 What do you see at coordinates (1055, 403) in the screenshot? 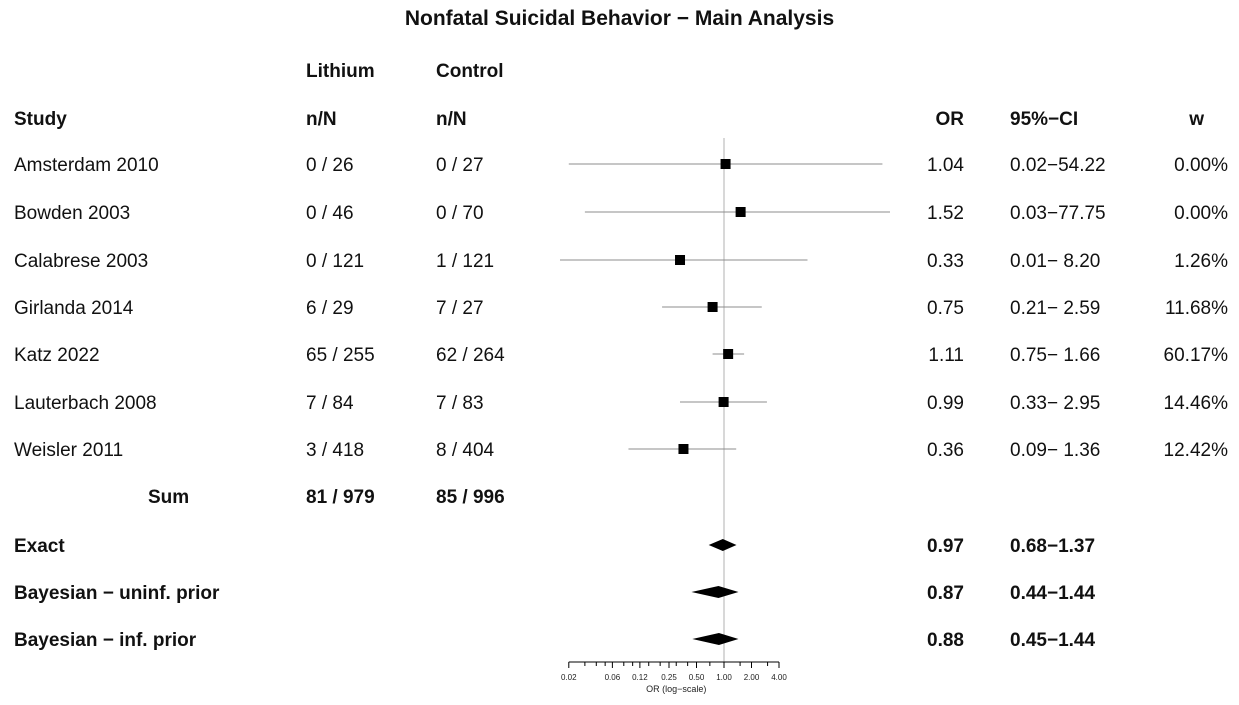
I see `ci-value: 0.33− 2.95` at bounding box center [1055, 403].